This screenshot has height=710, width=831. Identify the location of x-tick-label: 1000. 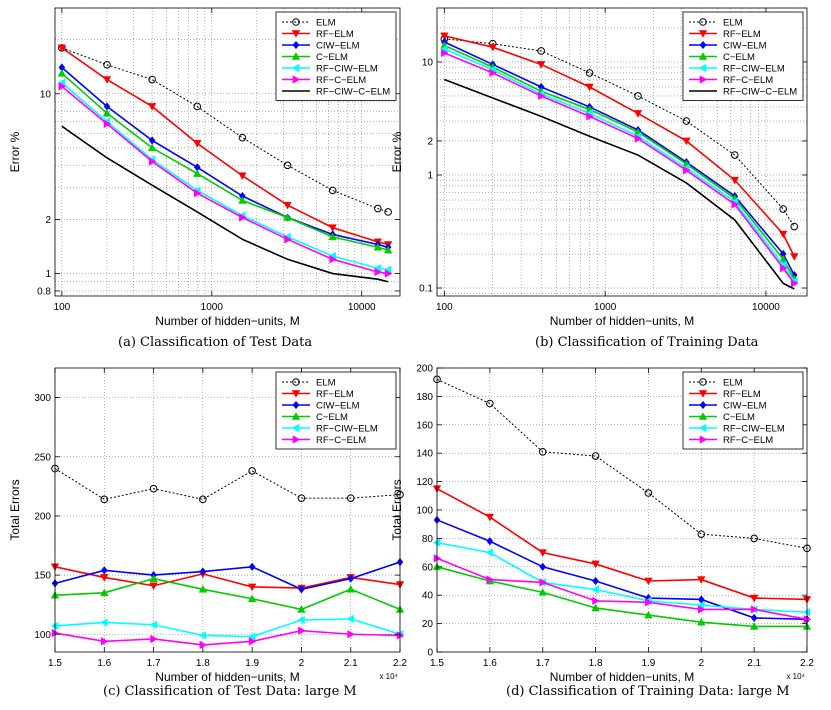
(605, 307).